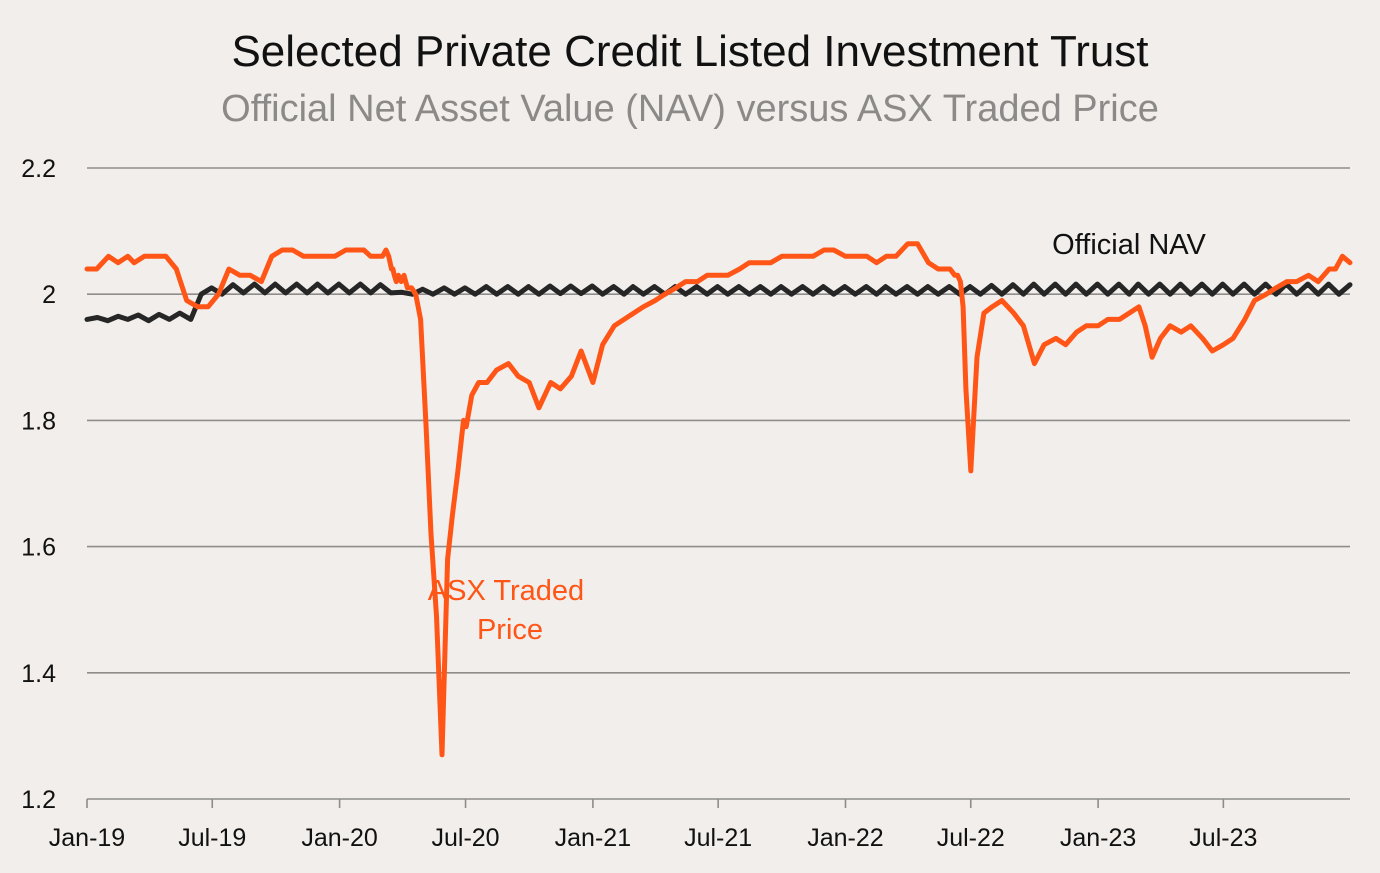  What do you see at coordinates (466, 838) in the screenshot?
I see `x-tick-label: Jul-20` at bounding box center [466, 838].